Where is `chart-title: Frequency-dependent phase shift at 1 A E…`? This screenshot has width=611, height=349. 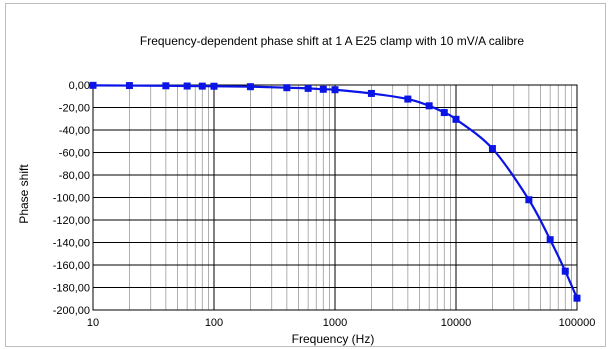 chart-title: Frequency-dependent phase shift at 1 A E… is located at coordinates (332, 41).